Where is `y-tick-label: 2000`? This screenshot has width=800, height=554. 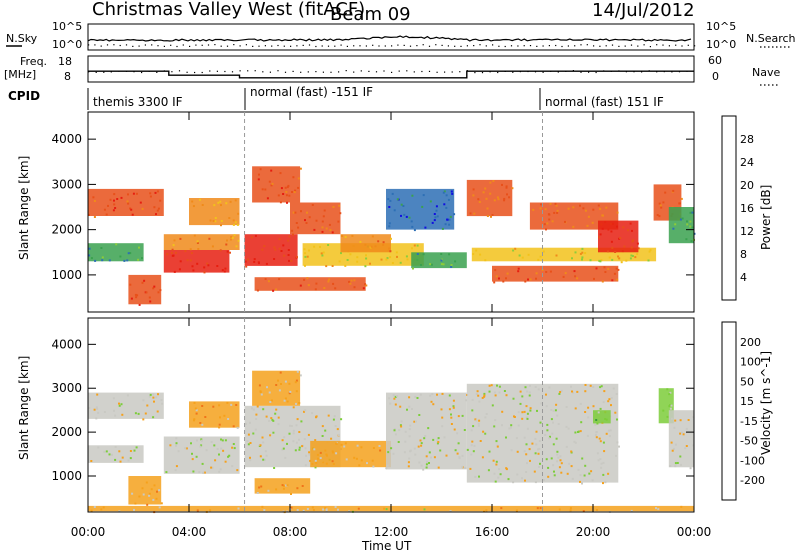
y-tick-label: 2000 is located at coordinates (66, 230).